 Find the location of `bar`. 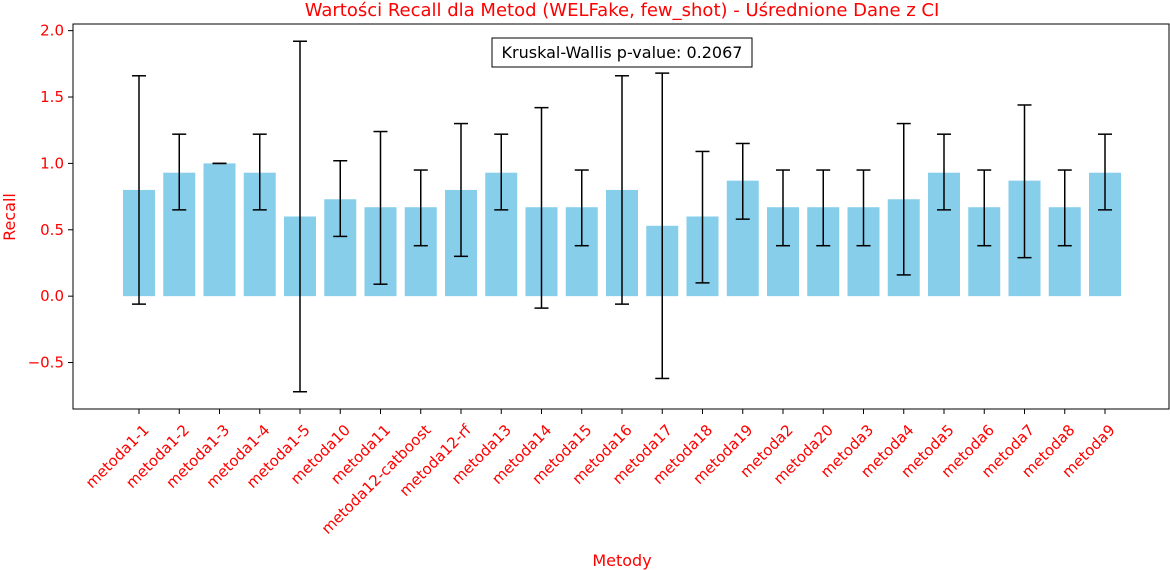

bar is located at coordinates (219, 230).